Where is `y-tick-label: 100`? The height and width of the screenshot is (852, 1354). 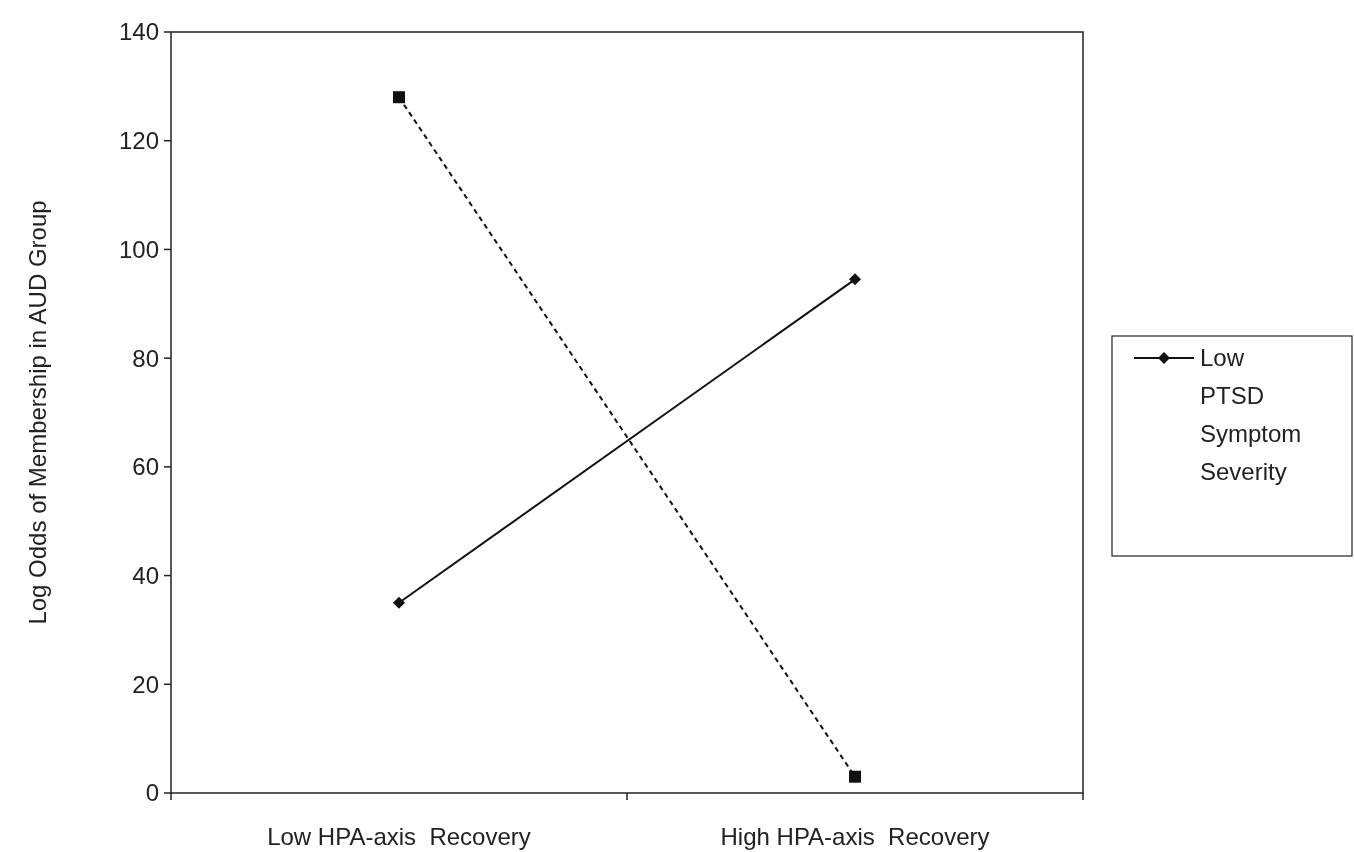
y-tick-label: 100 is located at coordinates (138, 249).